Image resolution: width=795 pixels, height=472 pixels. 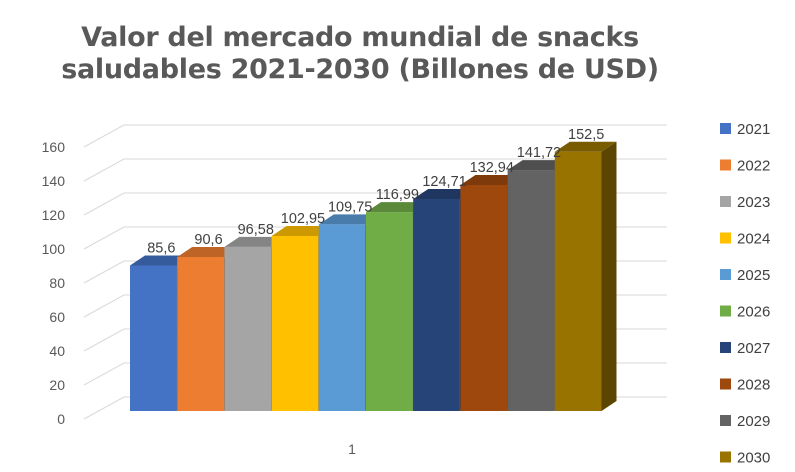 I want to click on chart-title-line-2: saludables 2021-2030 (Billones de USD), so click(x=360, y=69).